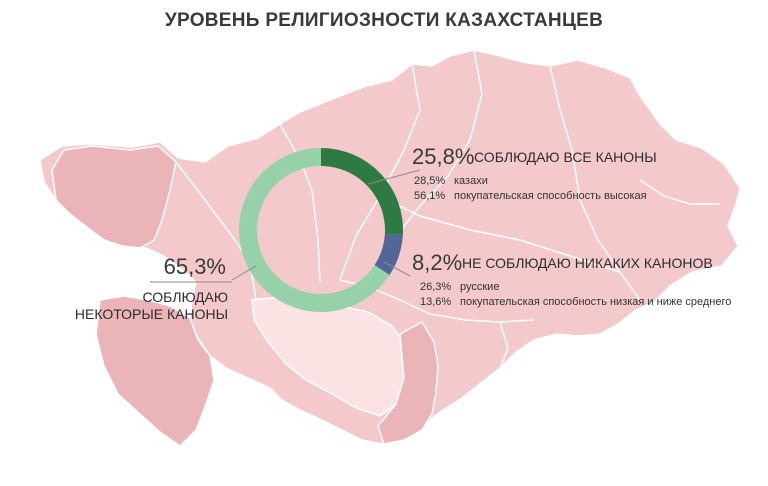 The width and height of the screenshot is (768, 486). I want to click on slice-value-label: 25,8%, so click(443, 156).